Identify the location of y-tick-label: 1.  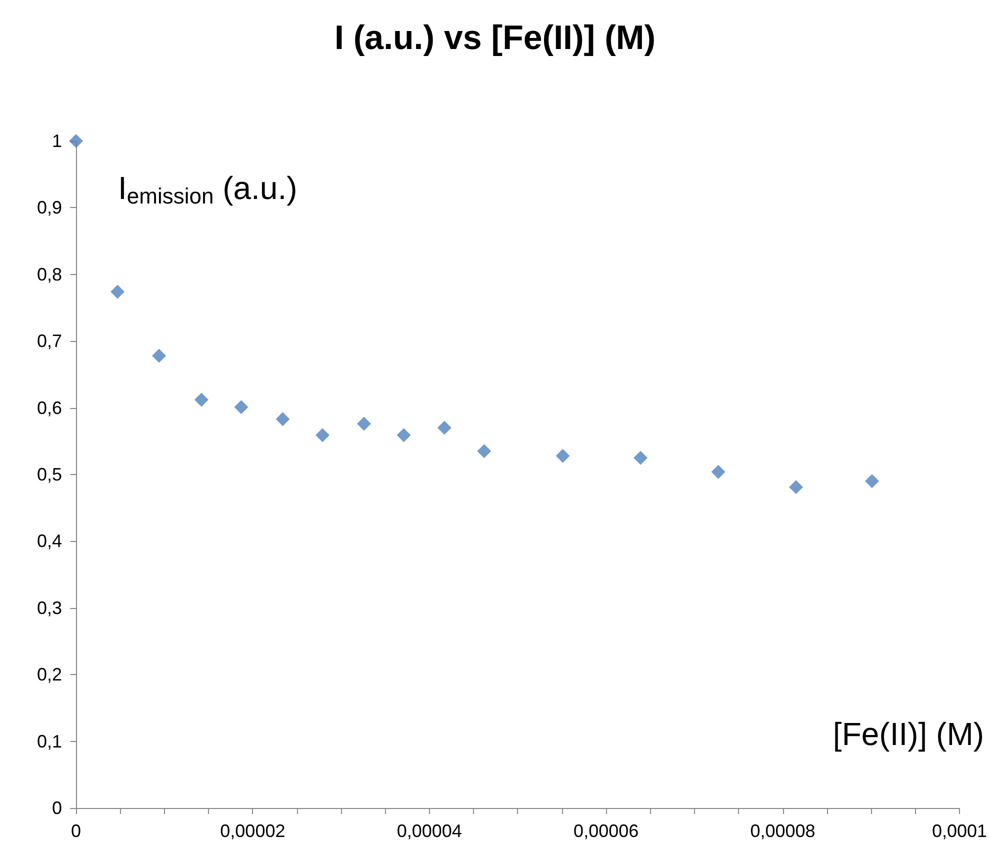
(57, 141).